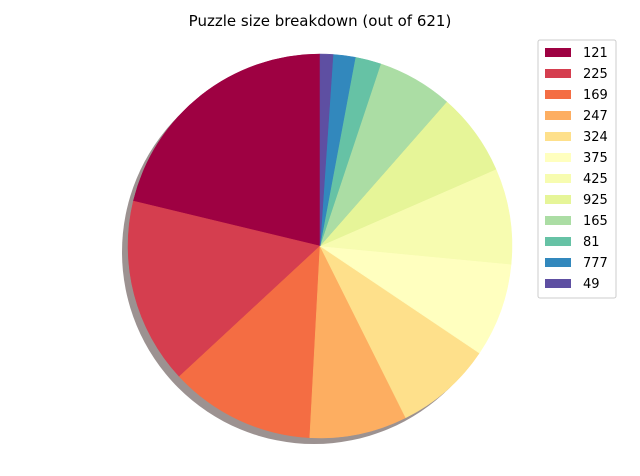  I want to click on legend-label-324: 324, so click(595, 137).